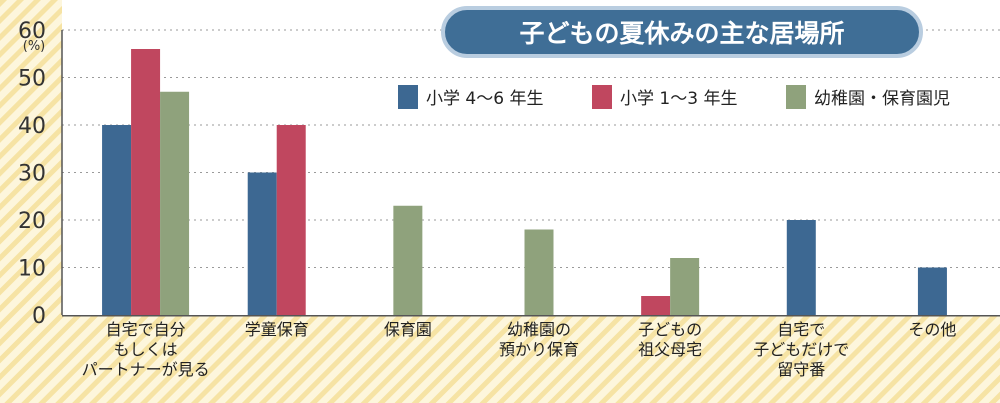 This screenshot has width=1000, height=403. I want to click on y-tick-labels: 0 10 20 30 40 50 60, so click(32, 174).